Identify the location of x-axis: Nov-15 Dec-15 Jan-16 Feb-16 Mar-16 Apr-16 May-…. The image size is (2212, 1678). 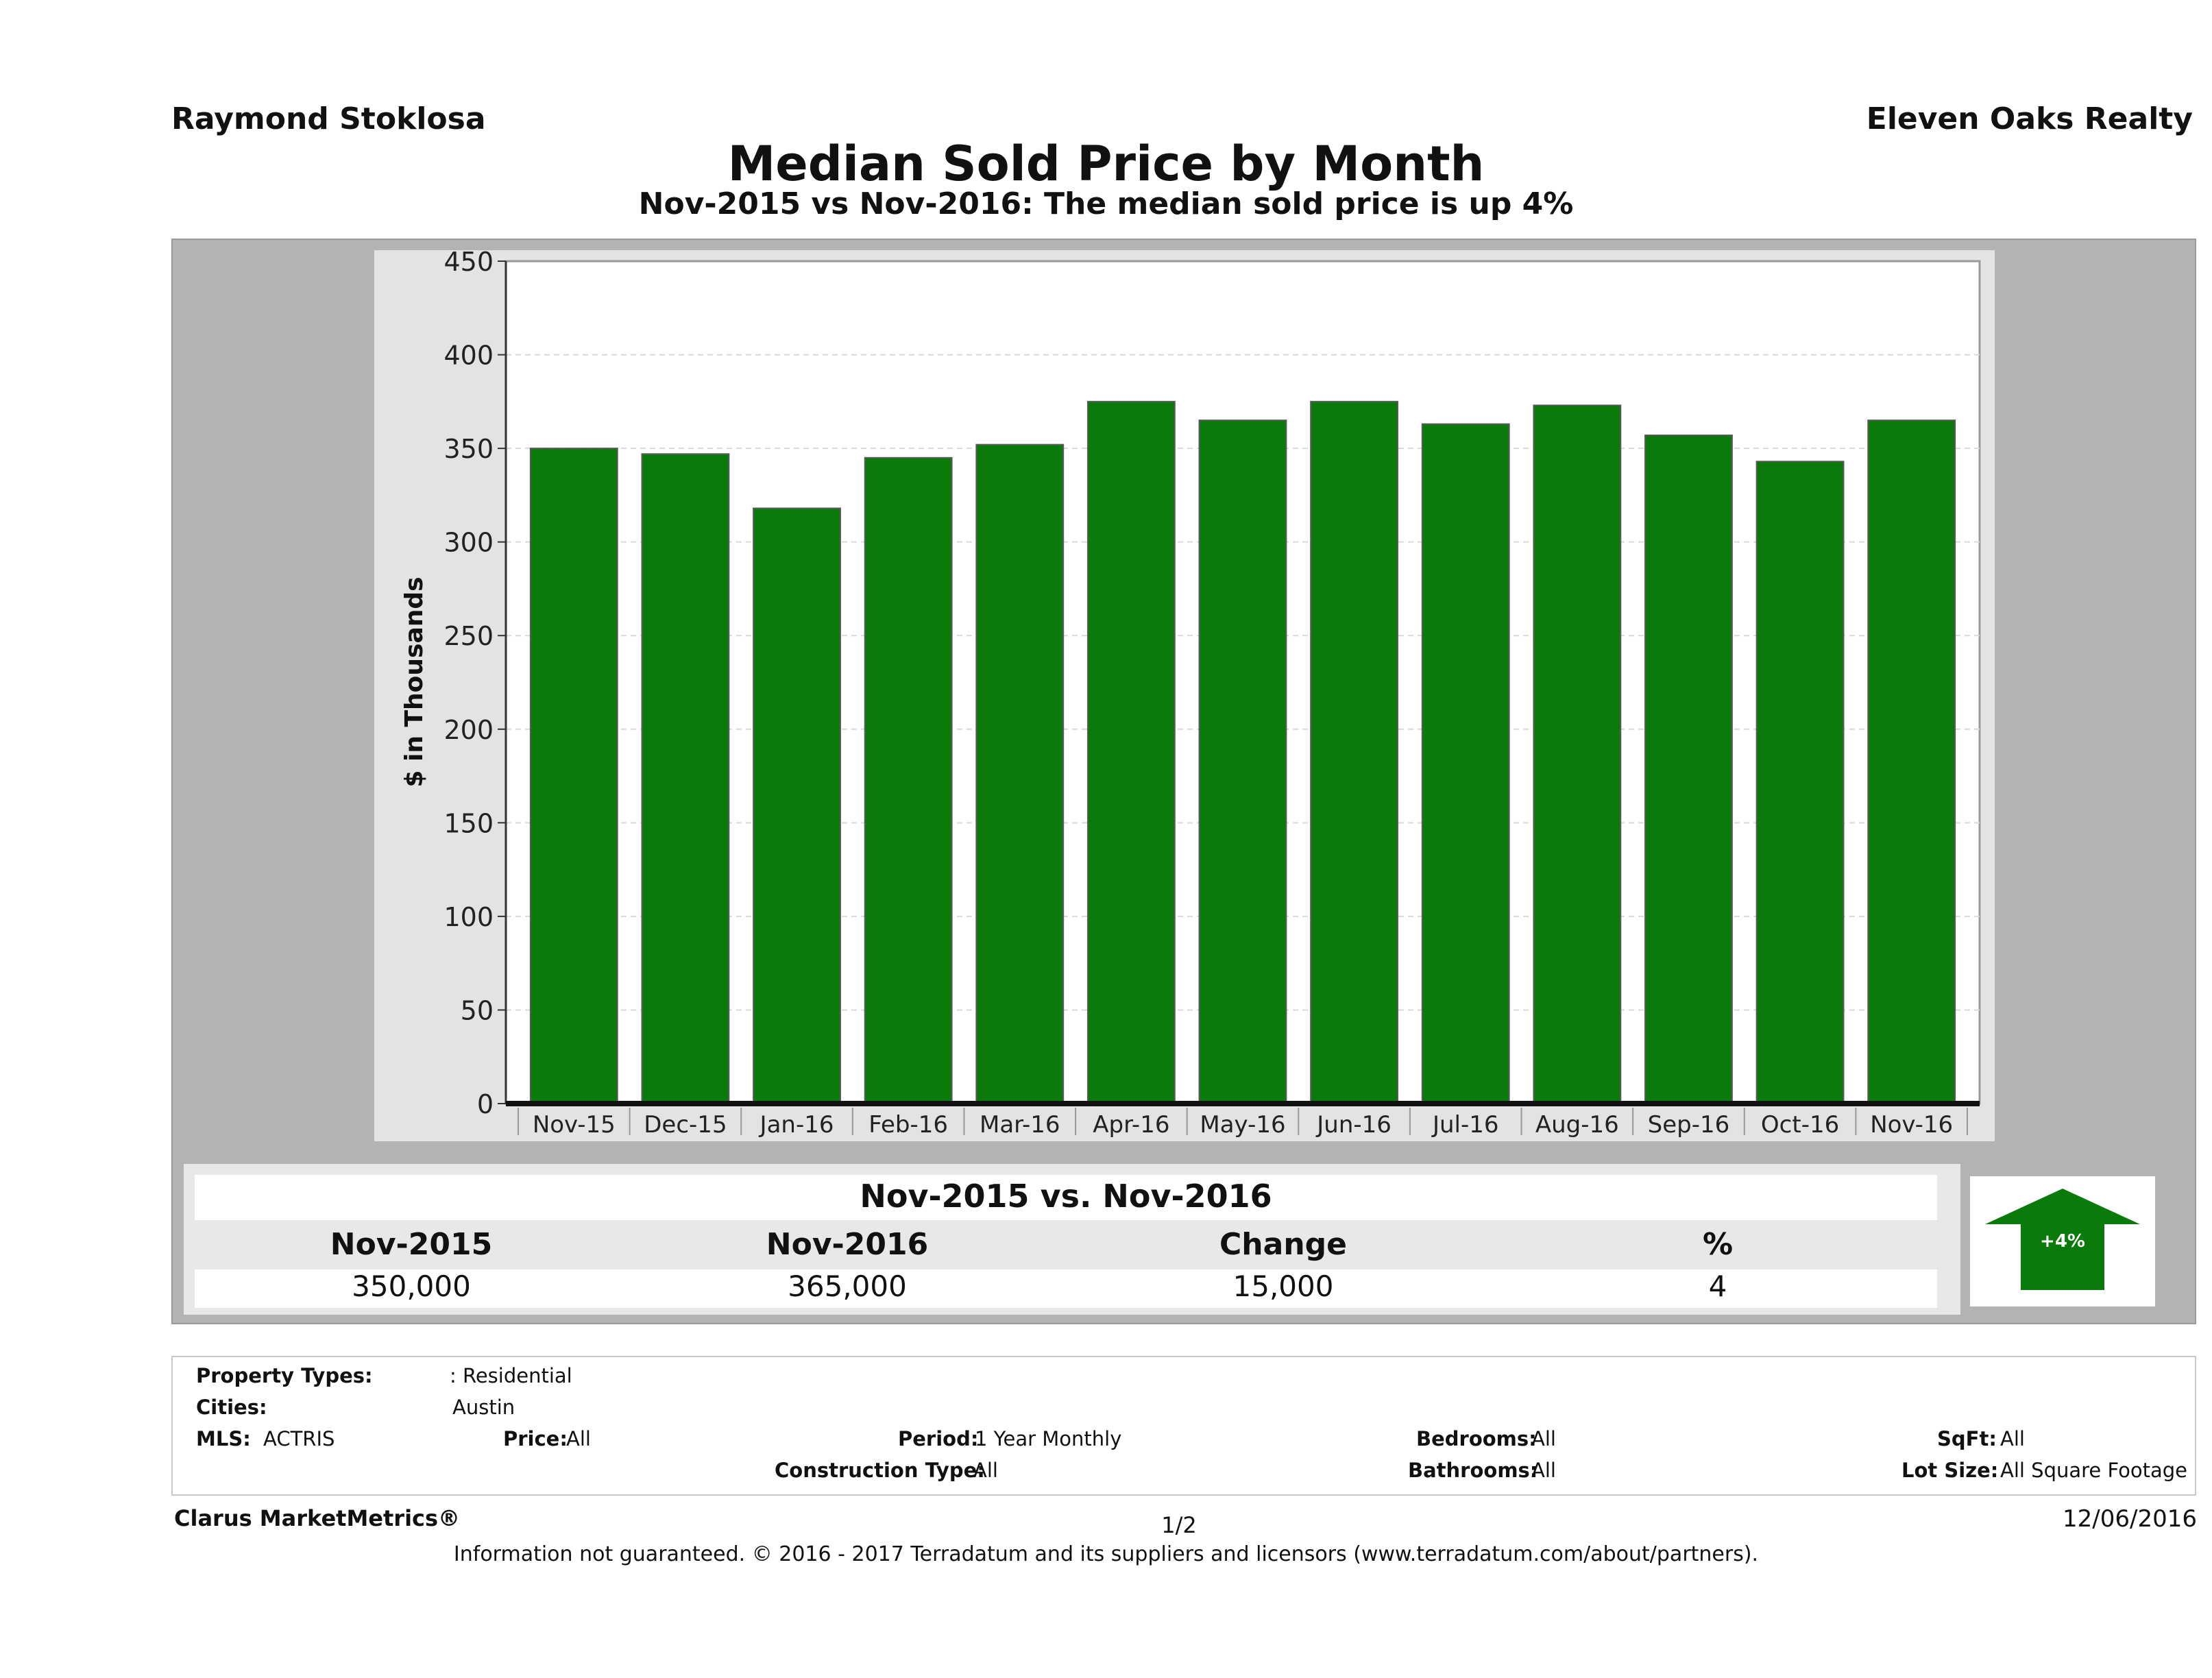
(1243, 1120).